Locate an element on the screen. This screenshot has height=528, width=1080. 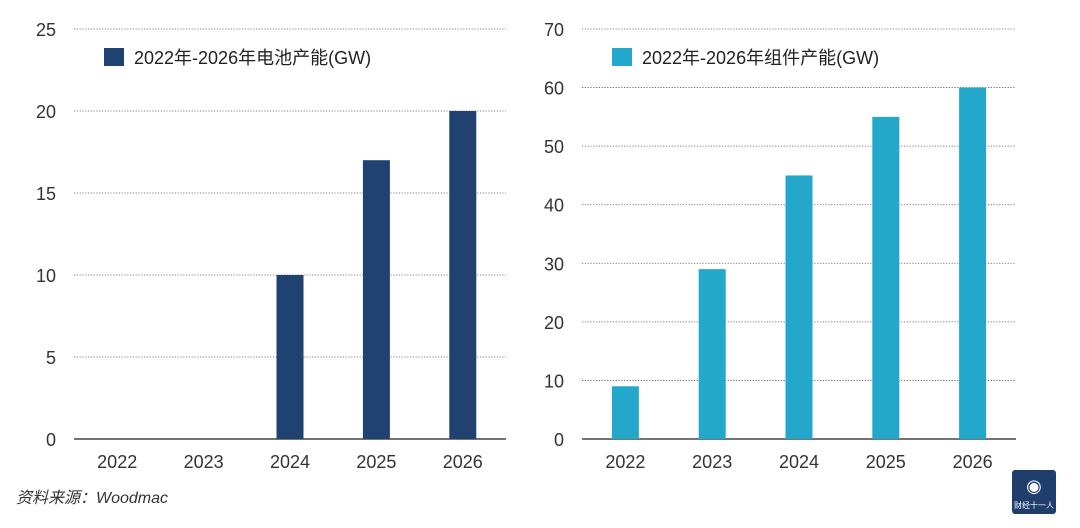
legend-label: 2022年-2026年电池产能(GW) is located at coordinates (252, 58).